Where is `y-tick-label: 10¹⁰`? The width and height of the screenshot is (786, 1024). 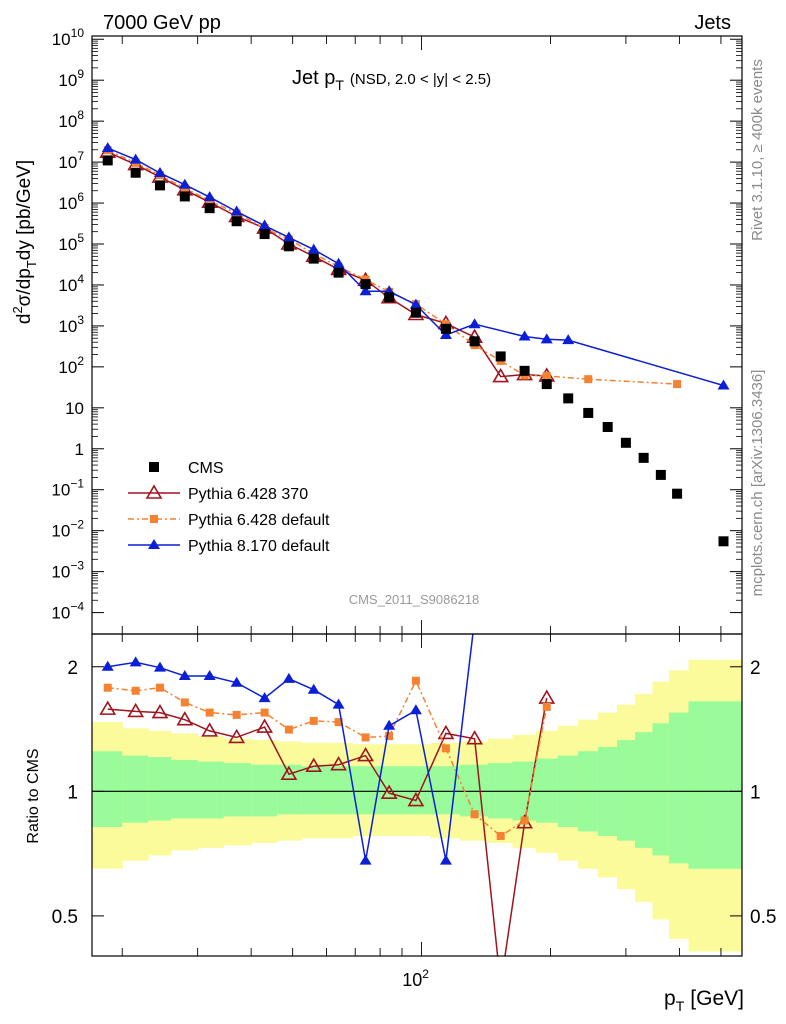 y-tick-label: 10¹⁰ is located at coordinates (68, 37).